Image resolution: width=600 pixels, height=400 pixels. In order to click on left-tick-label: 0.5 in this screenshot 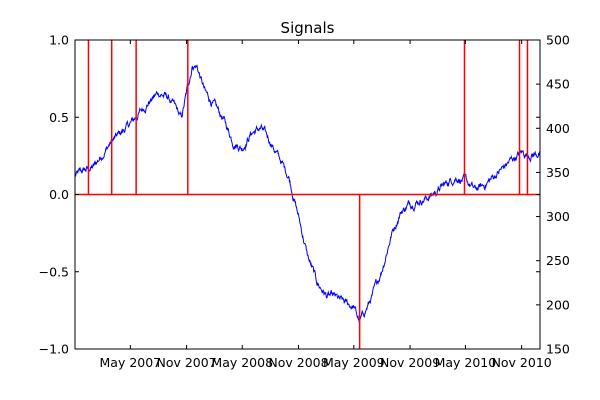, I will do `click(59, 117)`.